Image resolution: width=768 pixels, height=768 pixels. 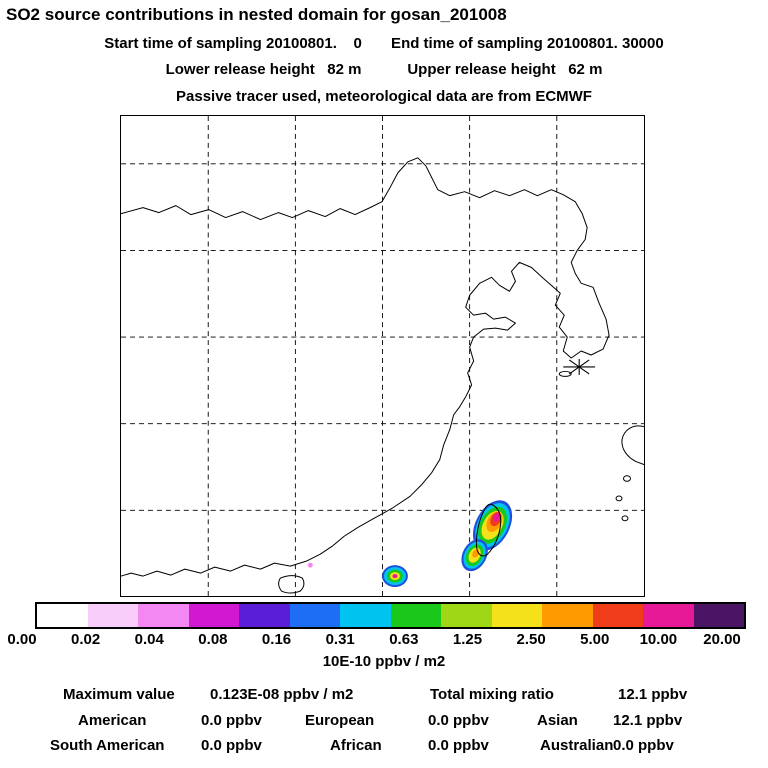 I want to click on colorbar-tick-label: 2.50, so click(x=531, y=639).